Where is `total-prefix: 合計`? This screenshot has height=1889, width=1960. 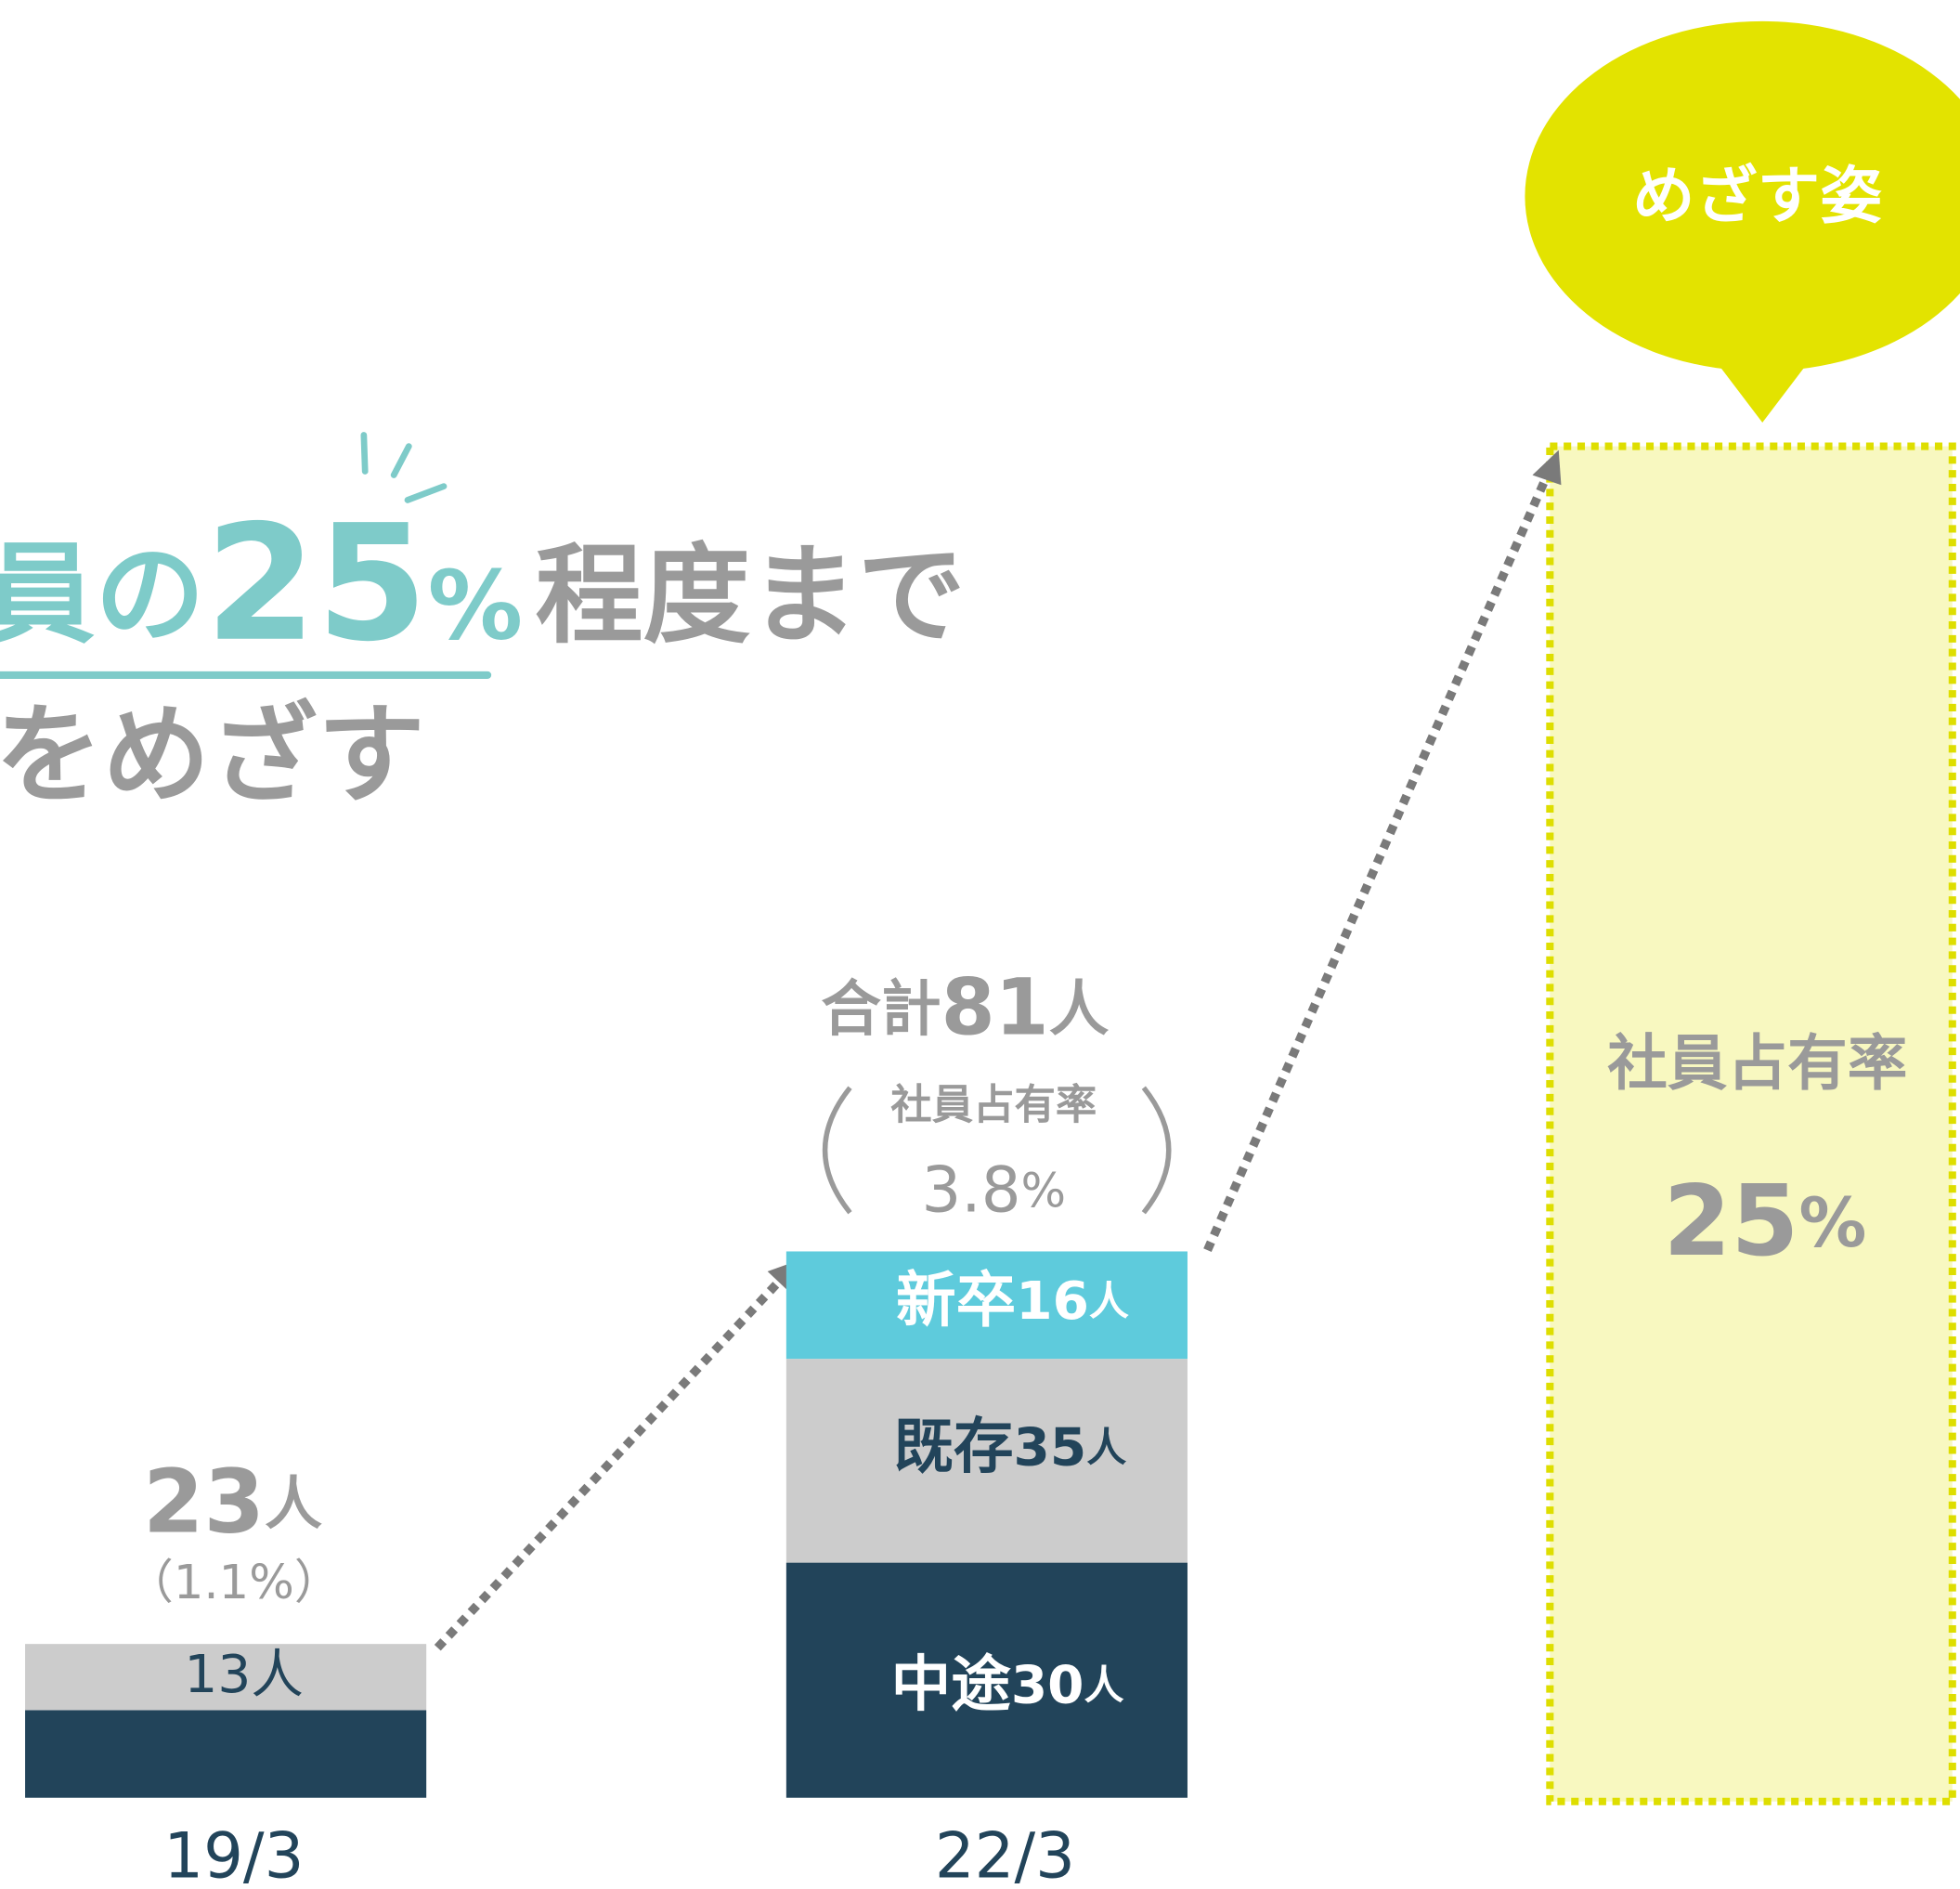 total-prefix: 合計 is located at coordinates (881, 1009).